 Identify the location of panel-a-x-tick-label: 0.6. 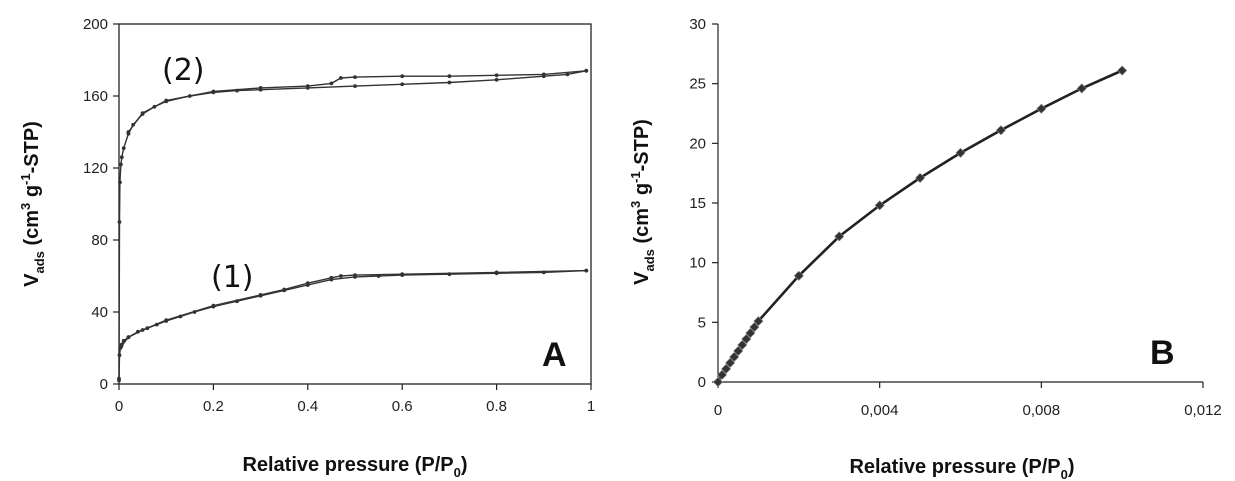
(402, 406).